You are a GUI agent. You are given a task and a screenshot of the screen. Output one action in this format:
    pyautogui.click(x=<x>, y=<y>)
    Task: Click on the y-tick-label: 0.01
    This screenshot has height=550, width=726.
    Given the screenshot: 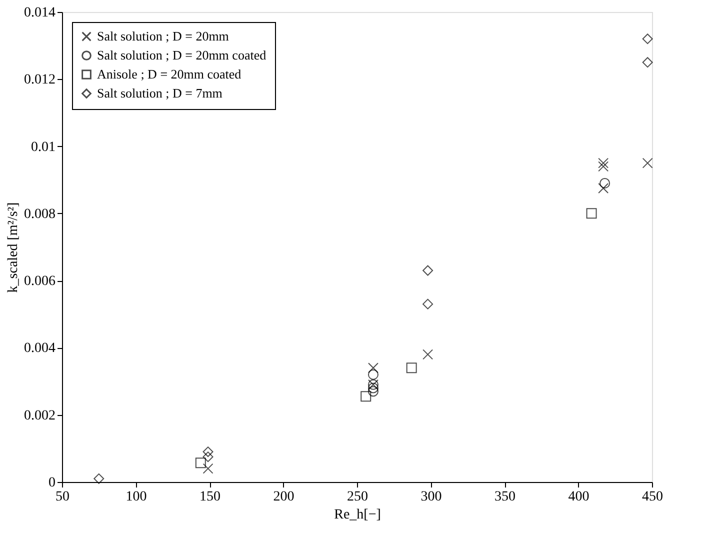 What is the action you would take?
    pyautogui.click(x=43, y=147)
    